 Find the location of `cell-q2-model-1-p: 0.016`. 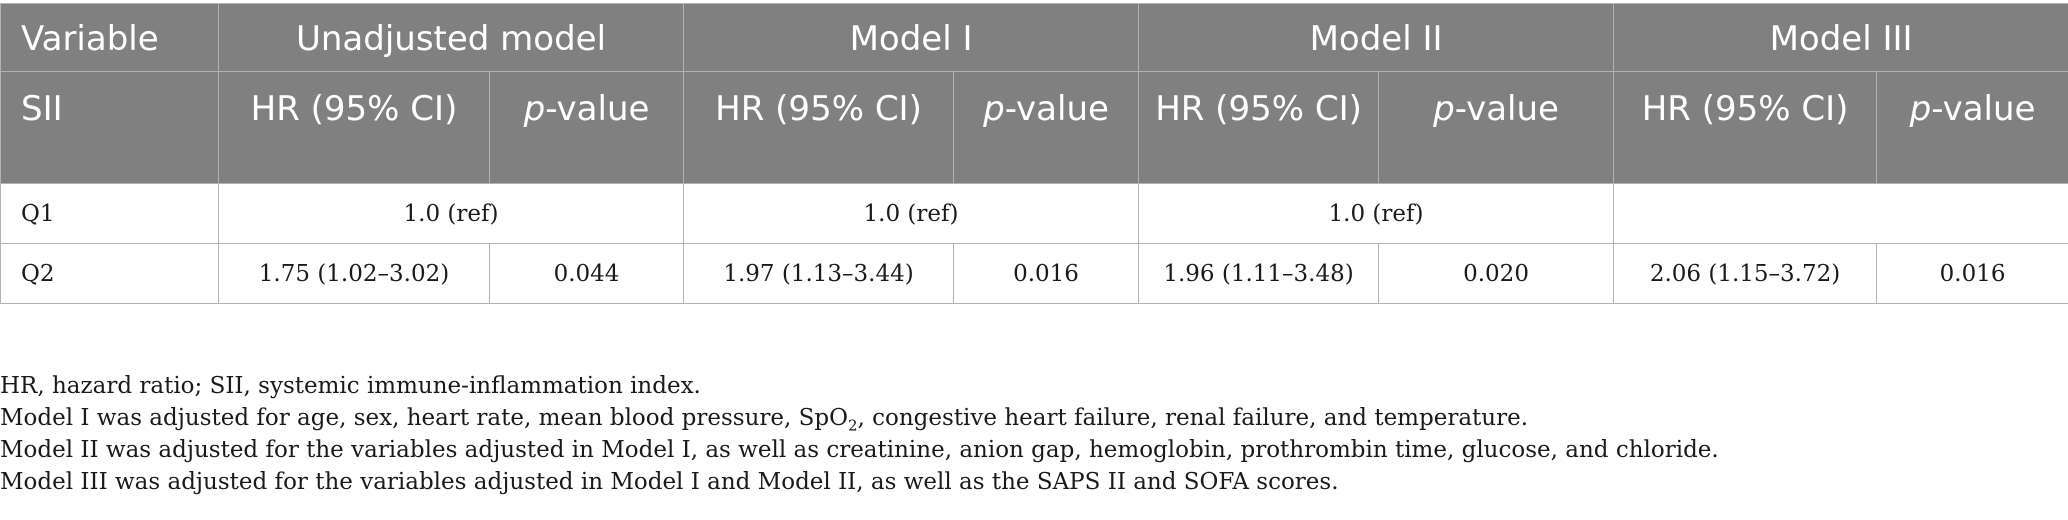

cell-q2-model-1-p: 0.016 is located at coordinates (1046, 273).